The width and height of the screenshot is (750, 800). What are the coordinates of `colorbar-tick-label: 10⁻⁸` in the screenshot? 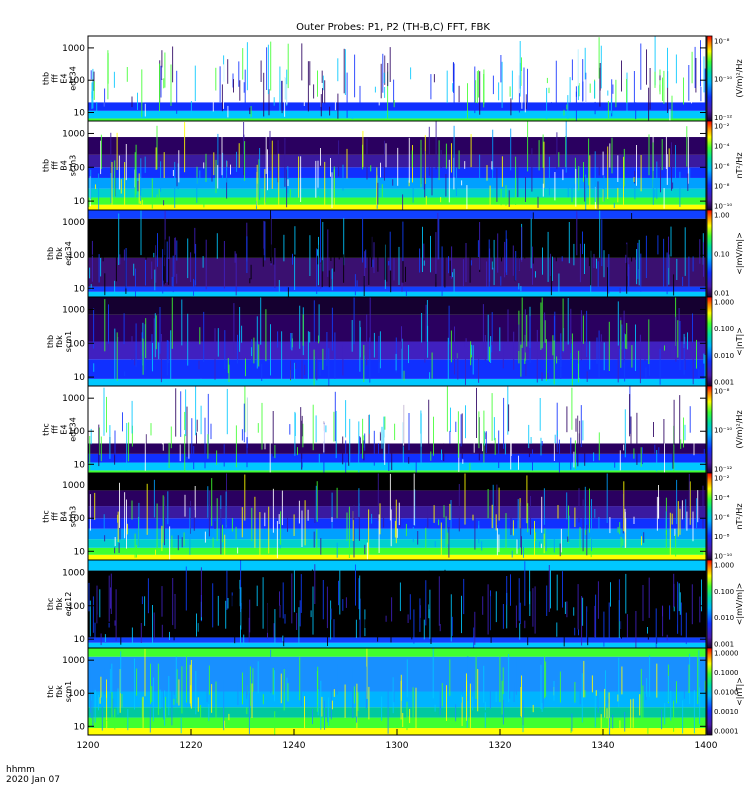 It's located at (722, 187).